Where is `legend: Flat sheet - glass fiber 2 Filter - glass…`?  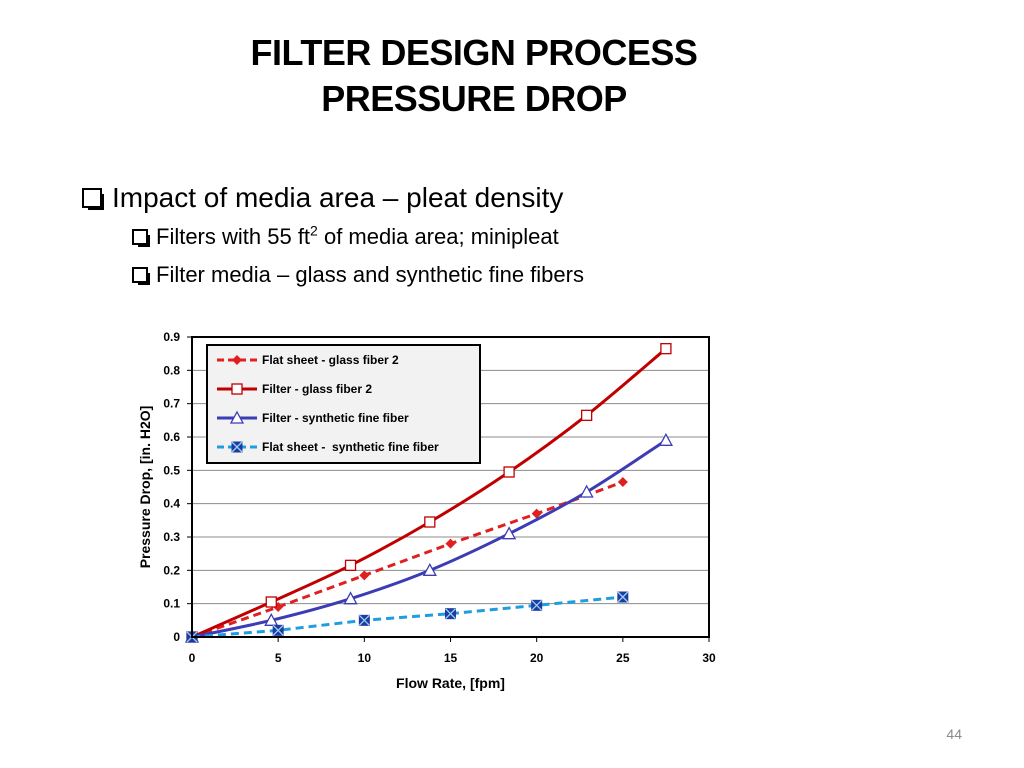
legend: Flat sheet - glass fiber 2 Filter - glass… is located at coordinates (343, 404).